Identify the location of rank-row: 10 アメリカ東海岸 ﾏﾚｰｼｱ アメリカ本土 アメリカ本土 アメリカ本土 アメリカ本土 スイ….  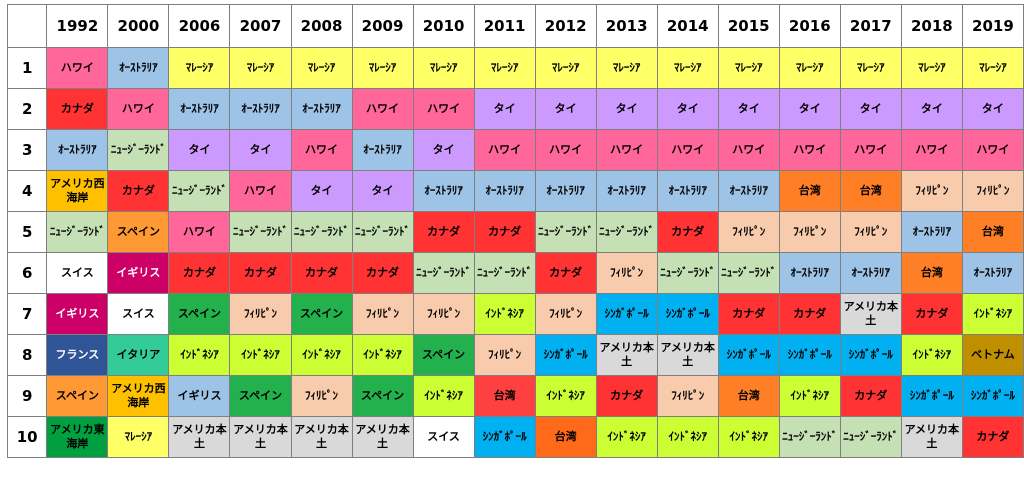
(515, 437).